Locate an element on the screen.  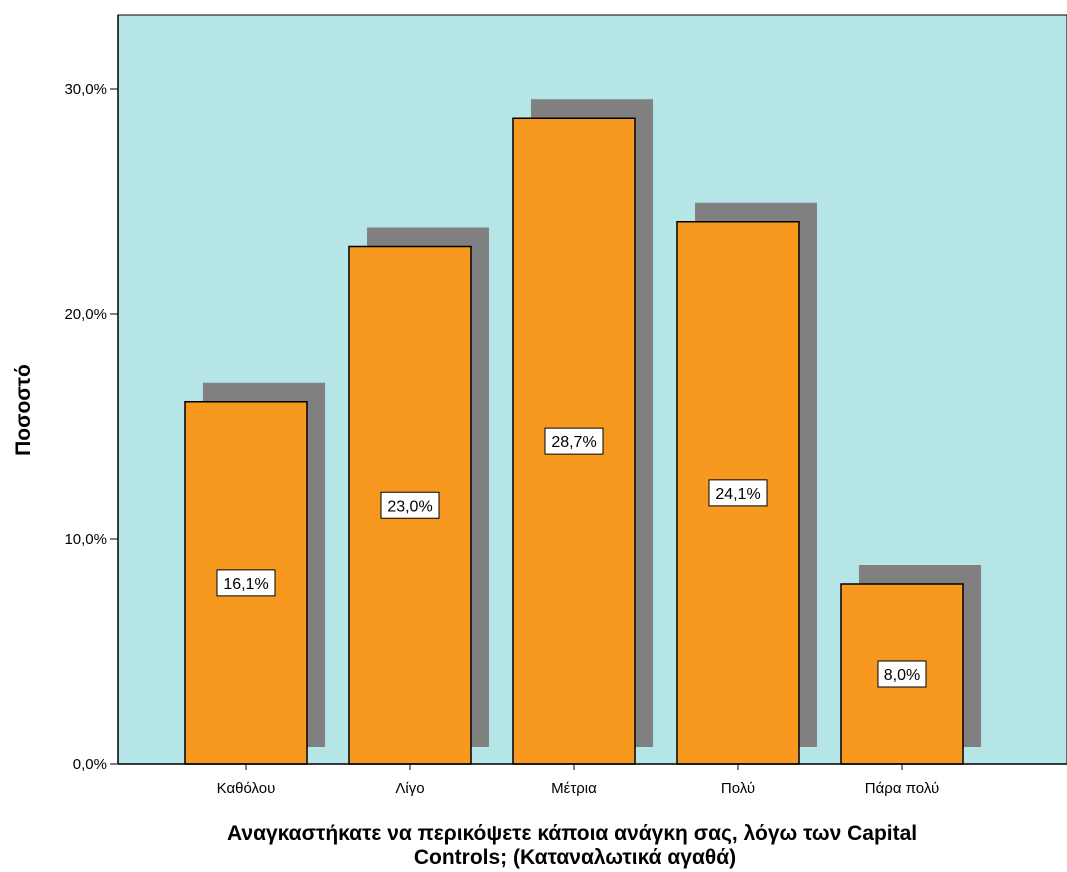
x-tick-label: Καθόλου is located at coordinates (246, 788).